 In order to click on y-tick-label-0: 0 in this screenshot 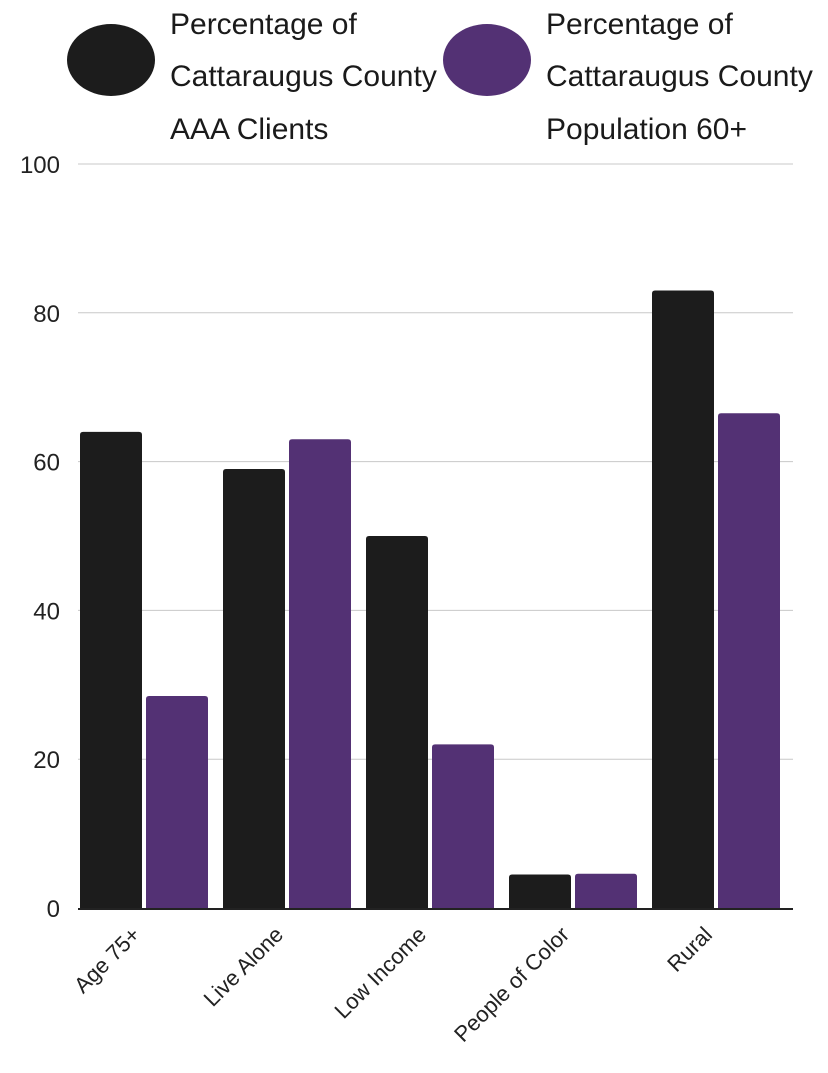, I will do `click(53, 909)`.